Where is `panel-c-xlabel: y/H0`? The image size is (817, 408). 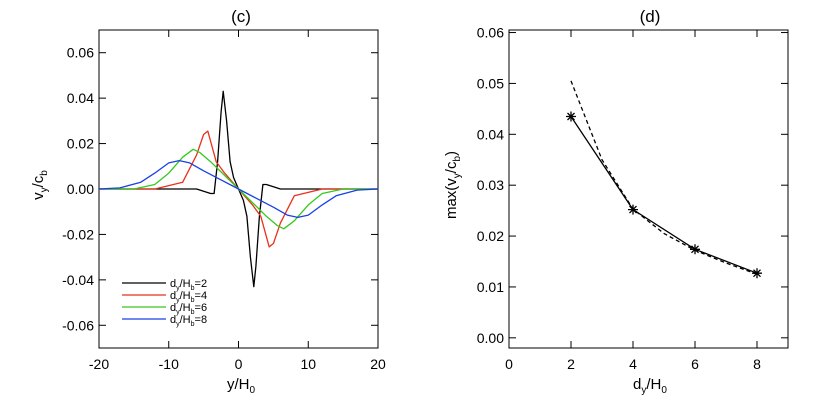 panel-c-xlabel: y/H0 is located at coordinates (241, 386).